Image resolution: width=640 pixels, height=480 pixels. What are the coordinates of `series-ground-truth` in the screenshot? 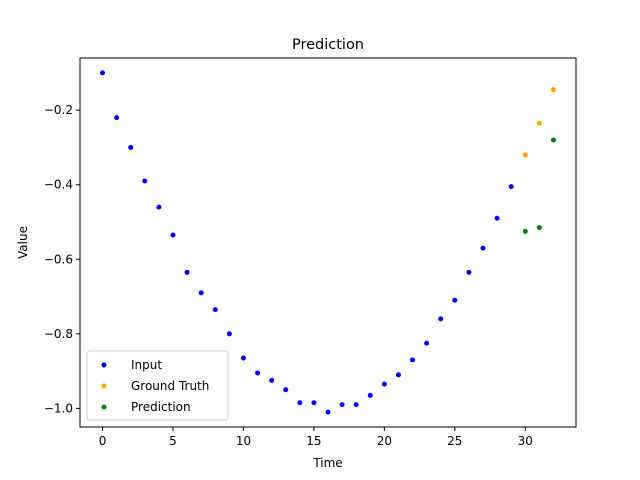 It's located at (539, 122).